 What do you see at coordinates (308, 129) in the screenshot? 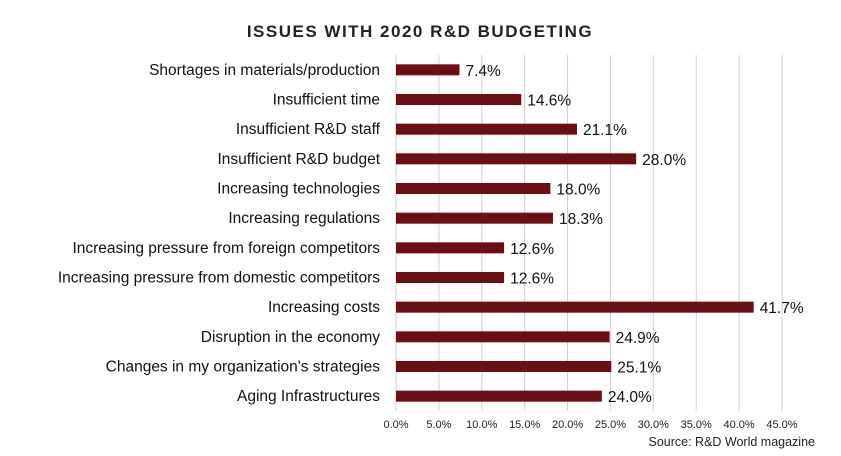
I see `category-label: Insufficient R&D staff` at bounding box center [308, 129].